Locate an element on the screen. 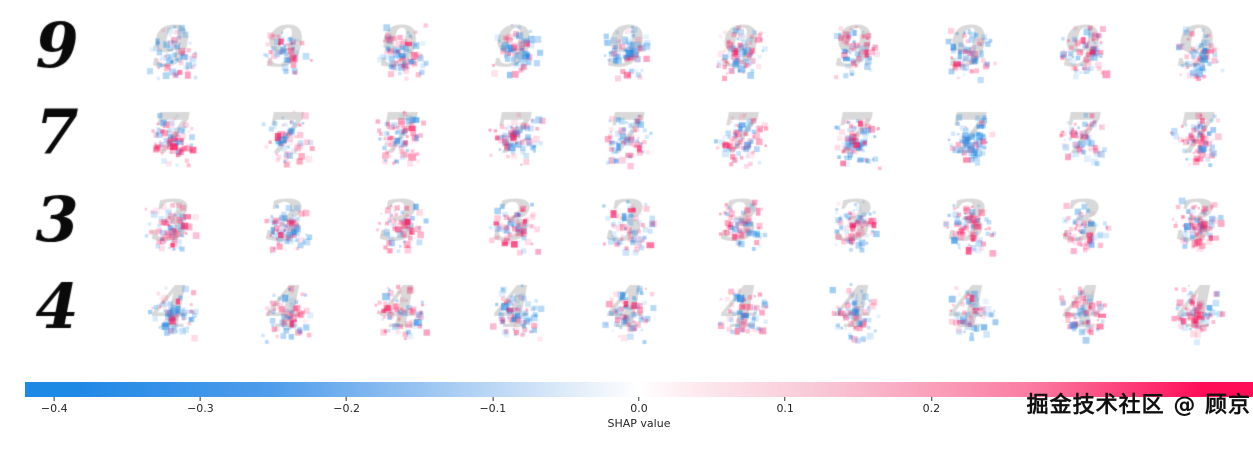  colorbar-tick: 0.0 is located at coordinates (639, 406).